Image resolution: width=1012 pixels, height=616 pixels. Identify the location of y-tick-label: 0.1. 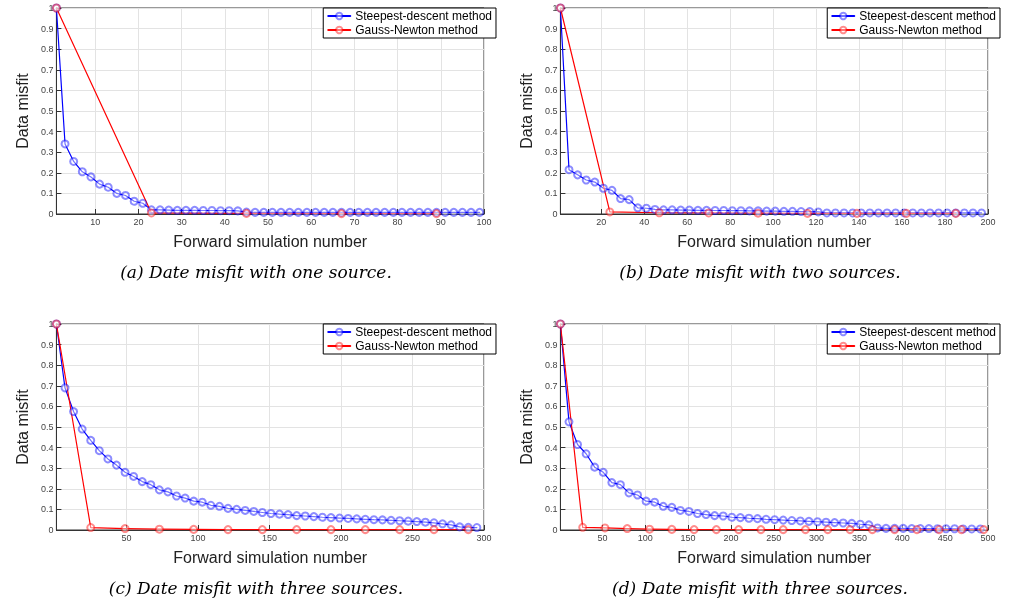
(47, 193).